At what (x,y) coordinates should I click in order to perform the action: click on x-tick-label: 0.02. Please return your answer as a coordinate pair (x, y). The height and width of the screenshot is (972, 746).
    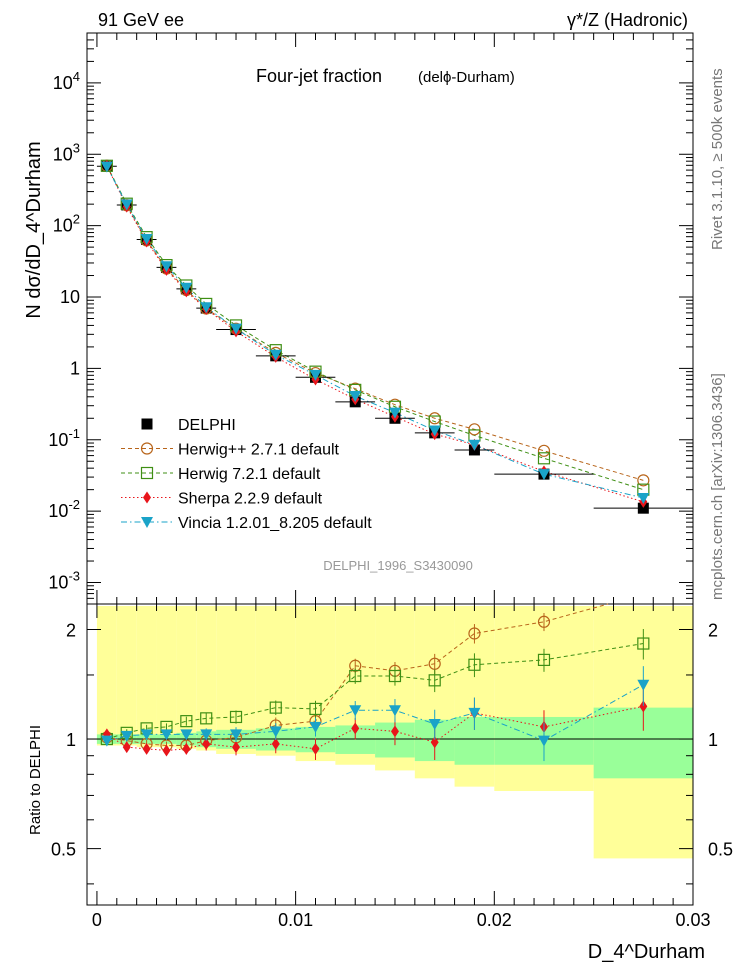
    Looking at the image, I should click on (494, 920).